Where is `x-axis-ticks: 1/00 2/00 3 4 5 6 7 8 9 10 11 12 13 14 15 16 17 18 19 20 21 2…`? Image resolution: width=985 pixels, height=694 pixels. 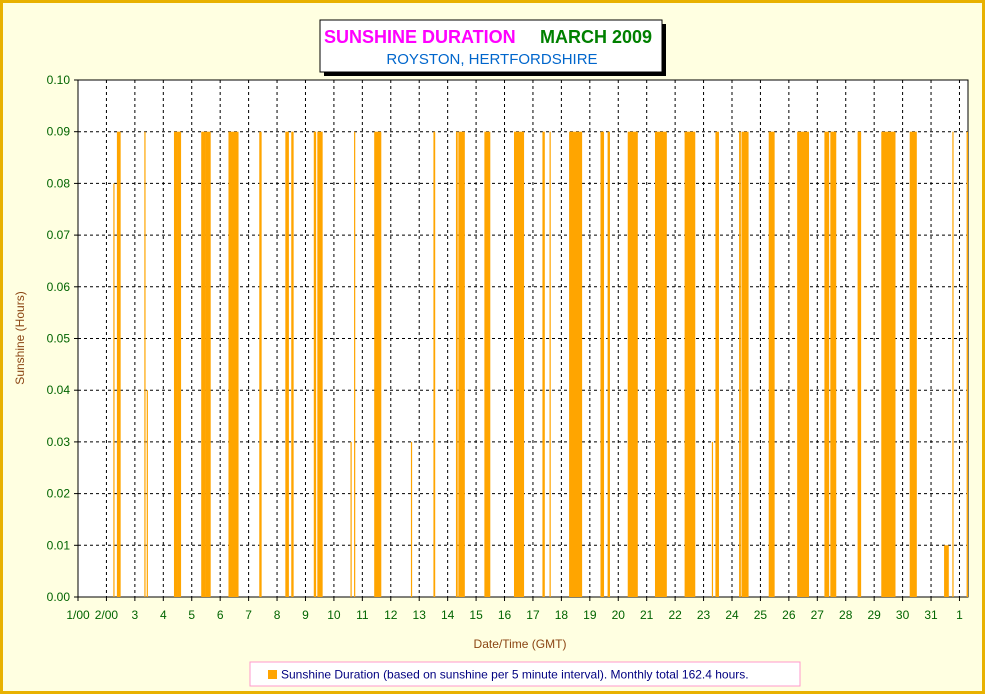
x-axis-ticks: 1/00 2/00 3 4 5 6 7 8 9 10 11 12 13 14 15 16 17 18 19 20 21 2… is located at coordinates (514, 609).